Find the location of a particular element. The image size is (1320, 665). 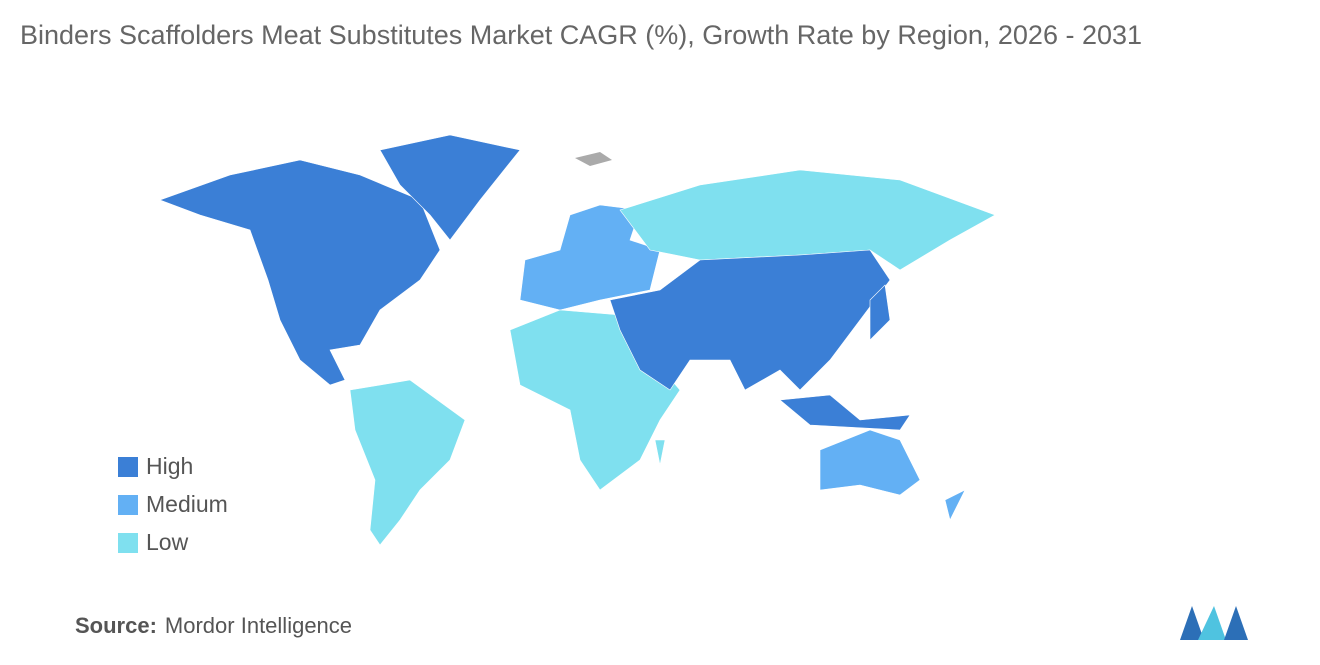

madagascar is located at coordinates (660, 452).